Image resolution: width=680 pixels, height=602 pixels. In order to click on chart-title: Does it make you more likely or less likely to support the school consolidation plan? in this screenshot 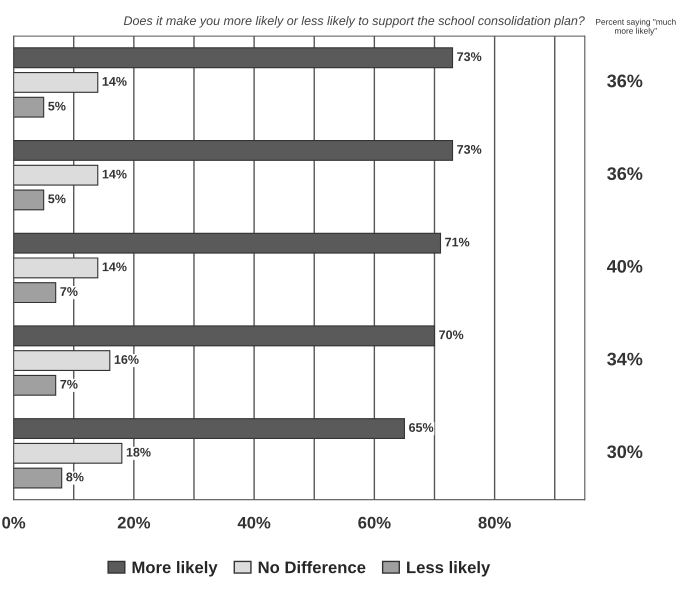, I will do `click(354, 22)`.